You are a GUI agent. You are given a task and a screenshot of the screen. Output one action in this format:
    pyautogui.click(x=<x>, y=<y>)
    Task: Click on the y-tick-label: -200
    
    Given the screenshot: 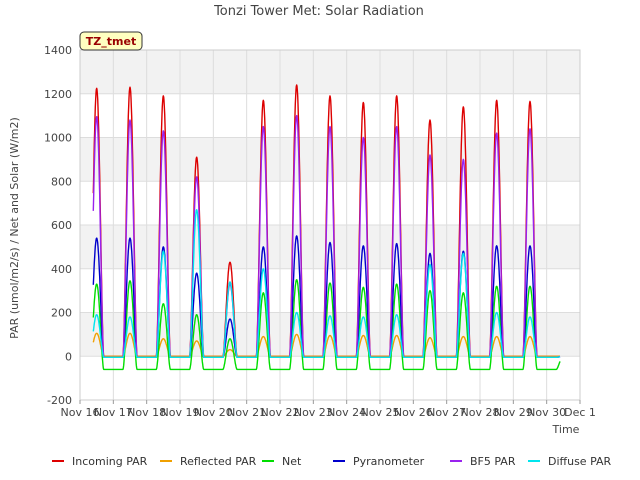 What is the action you would take?
    pyautogui.click(x=59, y=400)
    